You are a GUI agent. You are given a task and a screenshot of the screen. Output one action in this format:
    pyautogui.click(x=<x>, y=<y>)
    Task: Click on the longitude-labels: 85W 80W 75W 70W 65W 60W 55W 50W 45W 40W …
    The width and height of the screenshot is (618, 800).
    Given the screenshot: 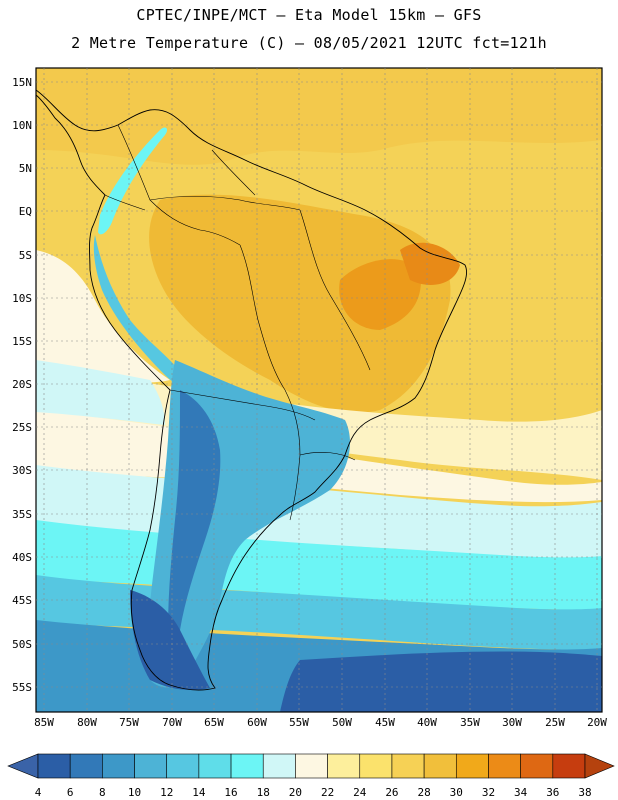 What is the action you would take?
    pyautogui.click(x=320, y=722)
    